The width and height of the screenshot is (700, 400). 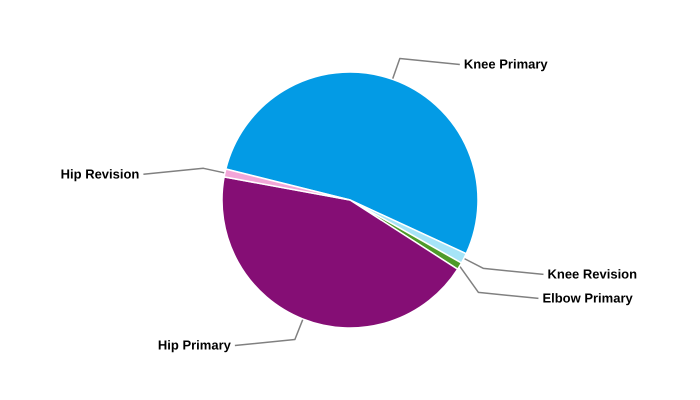 What do you see at coordinates (592, 274) in the screenshot?
I see `slice-label: Knee Revision` at bounding box center [592, 274].